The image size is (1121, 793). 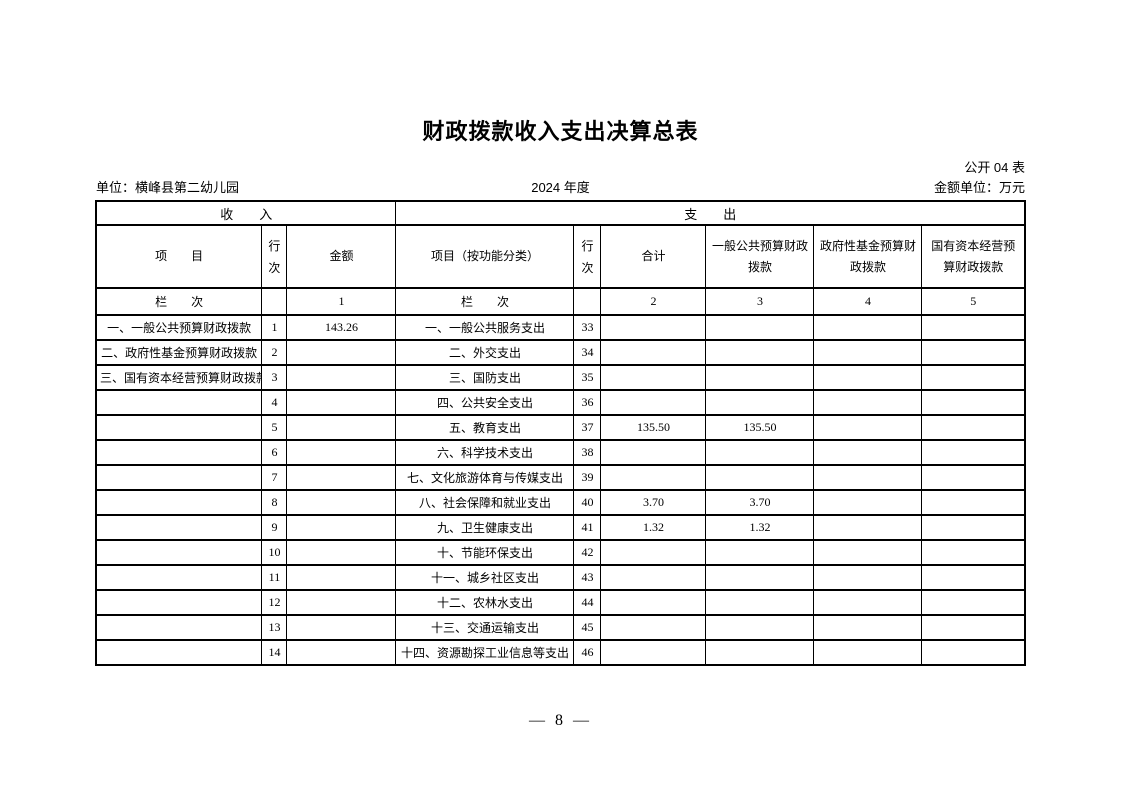 What do you see at coordinates (485, 256) in the screenshot?
I see `expenditure-item-header: 项目（按功能分类）` at bounding box center [485, 256].